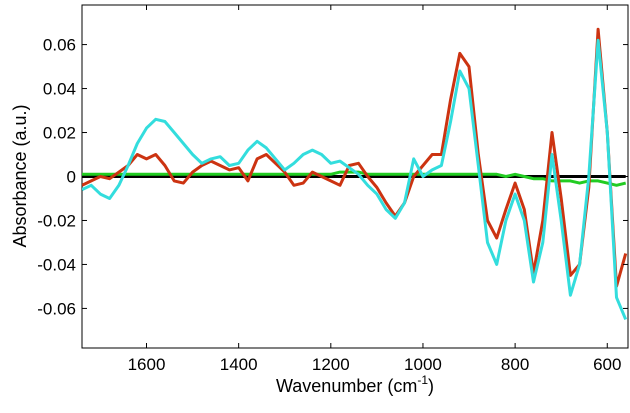  What do you see at coordinates (59, 45) in the screenshot?
I see `y-tick-label: 0.06` at bounding box center [59, 45].